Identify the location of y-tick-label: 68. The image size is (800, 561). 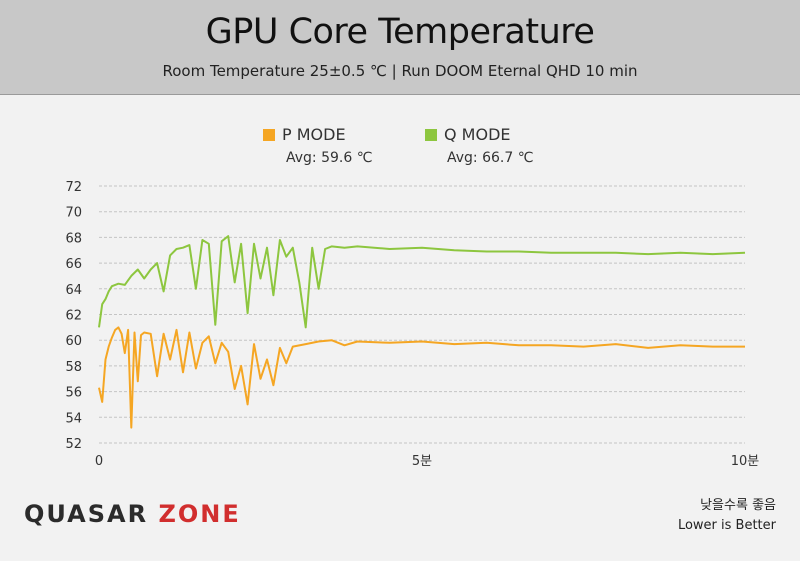
(73, 238).